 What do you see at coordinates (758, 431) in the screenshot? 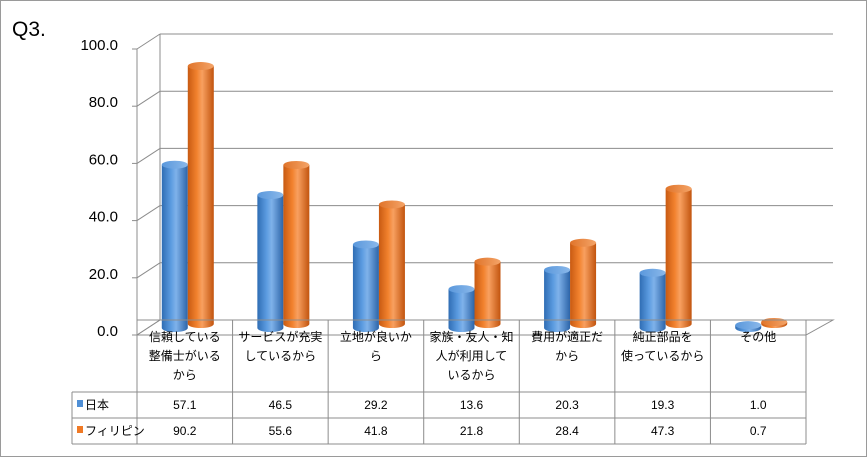
I see `data-label: 0.7` at bounding box center [758, 431].